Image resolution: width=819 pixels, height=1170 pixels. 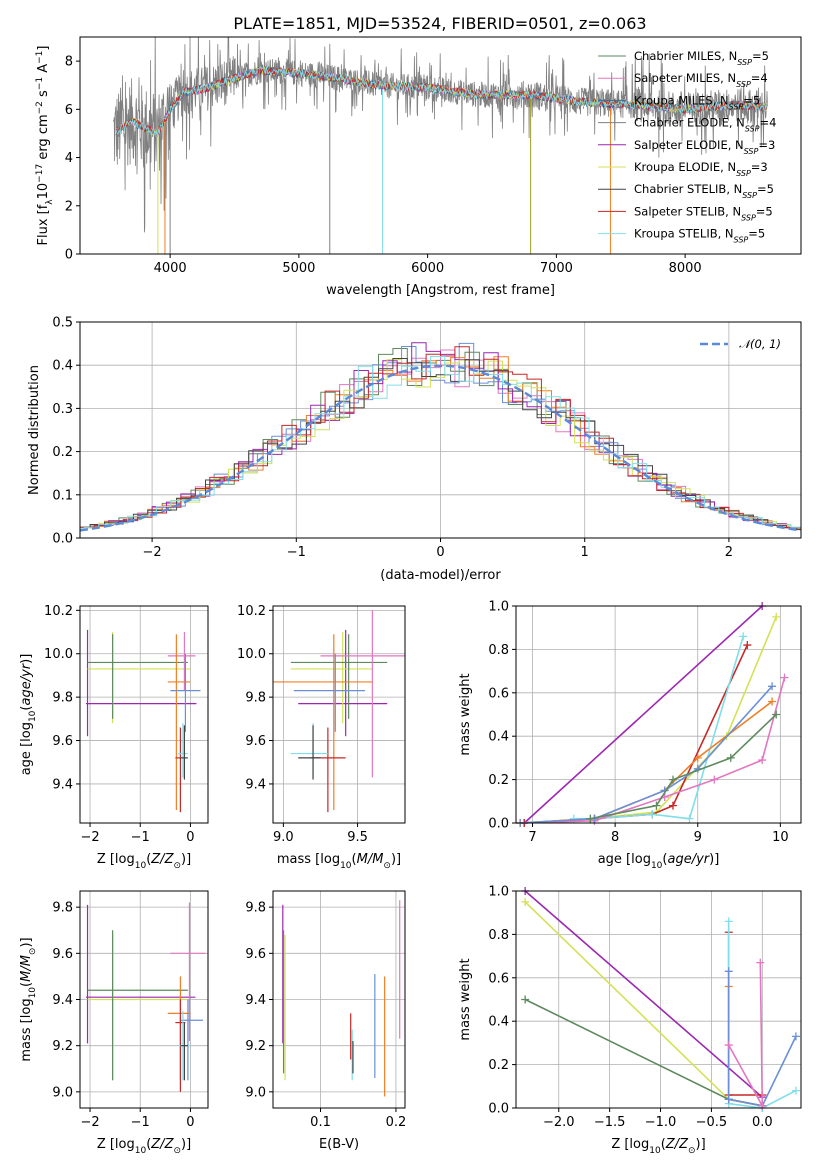 I want to click on x-tick-label: 0.1, so click(x=320, y=1122).